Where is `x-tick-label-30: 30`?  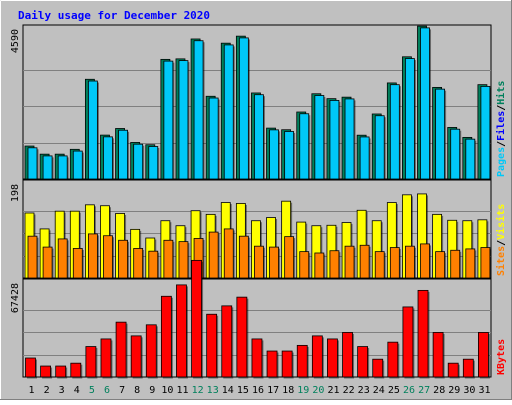
x-tick-label-30: 30 is located at coordinates (469, 390).